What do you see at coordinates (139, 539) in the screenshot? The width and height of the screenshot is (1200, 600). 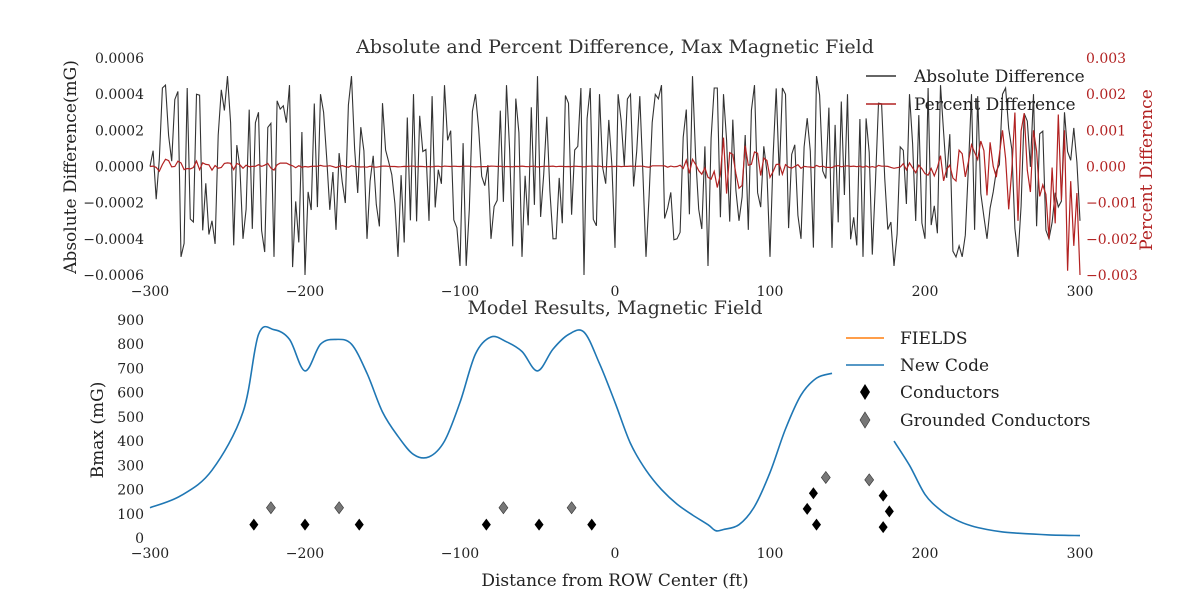 I see `field-y-tick-label: 0` at bounding box center [139, 539].